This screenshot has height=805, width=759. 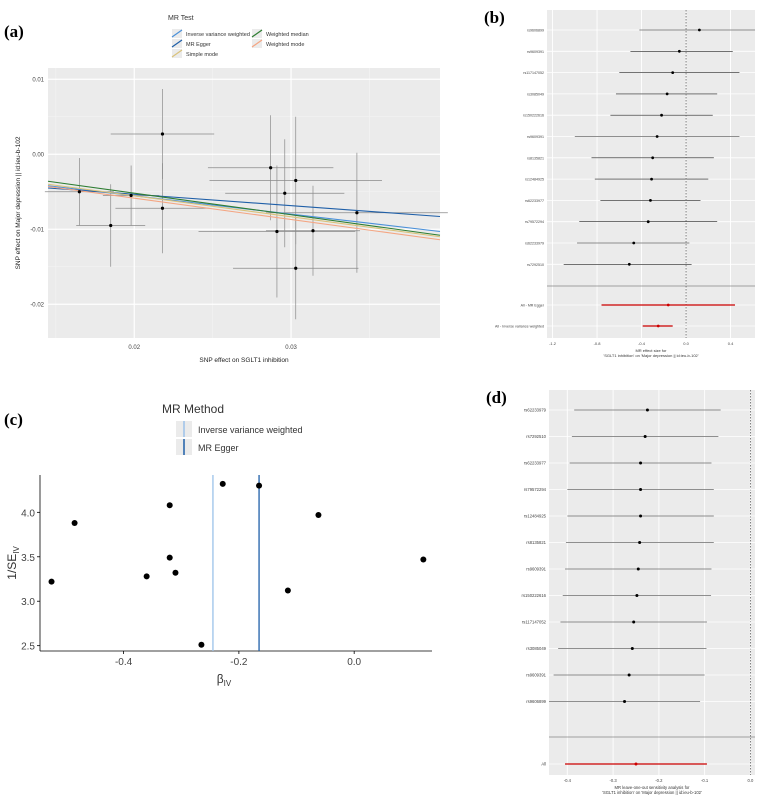 I want to click on legend-title: MR Method, so click(x=193, y=409).